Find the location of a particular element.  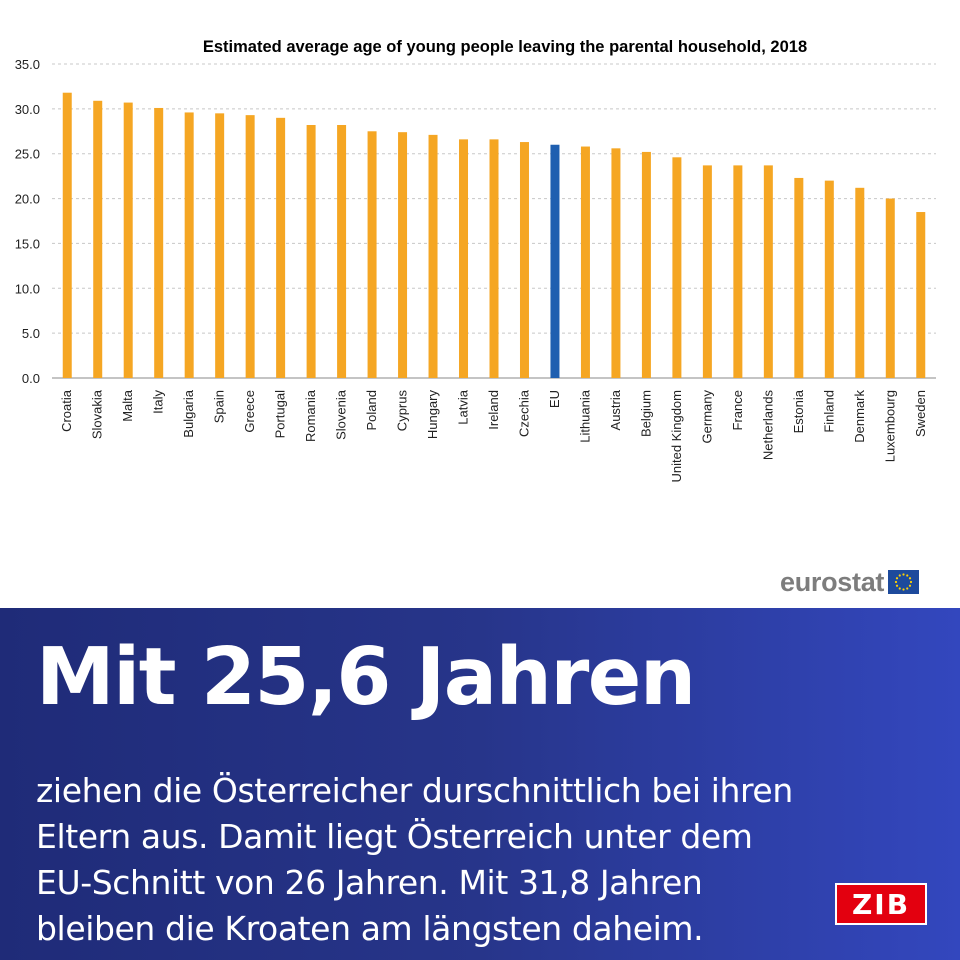

bar-estonia is located at coordinates (799, 277).